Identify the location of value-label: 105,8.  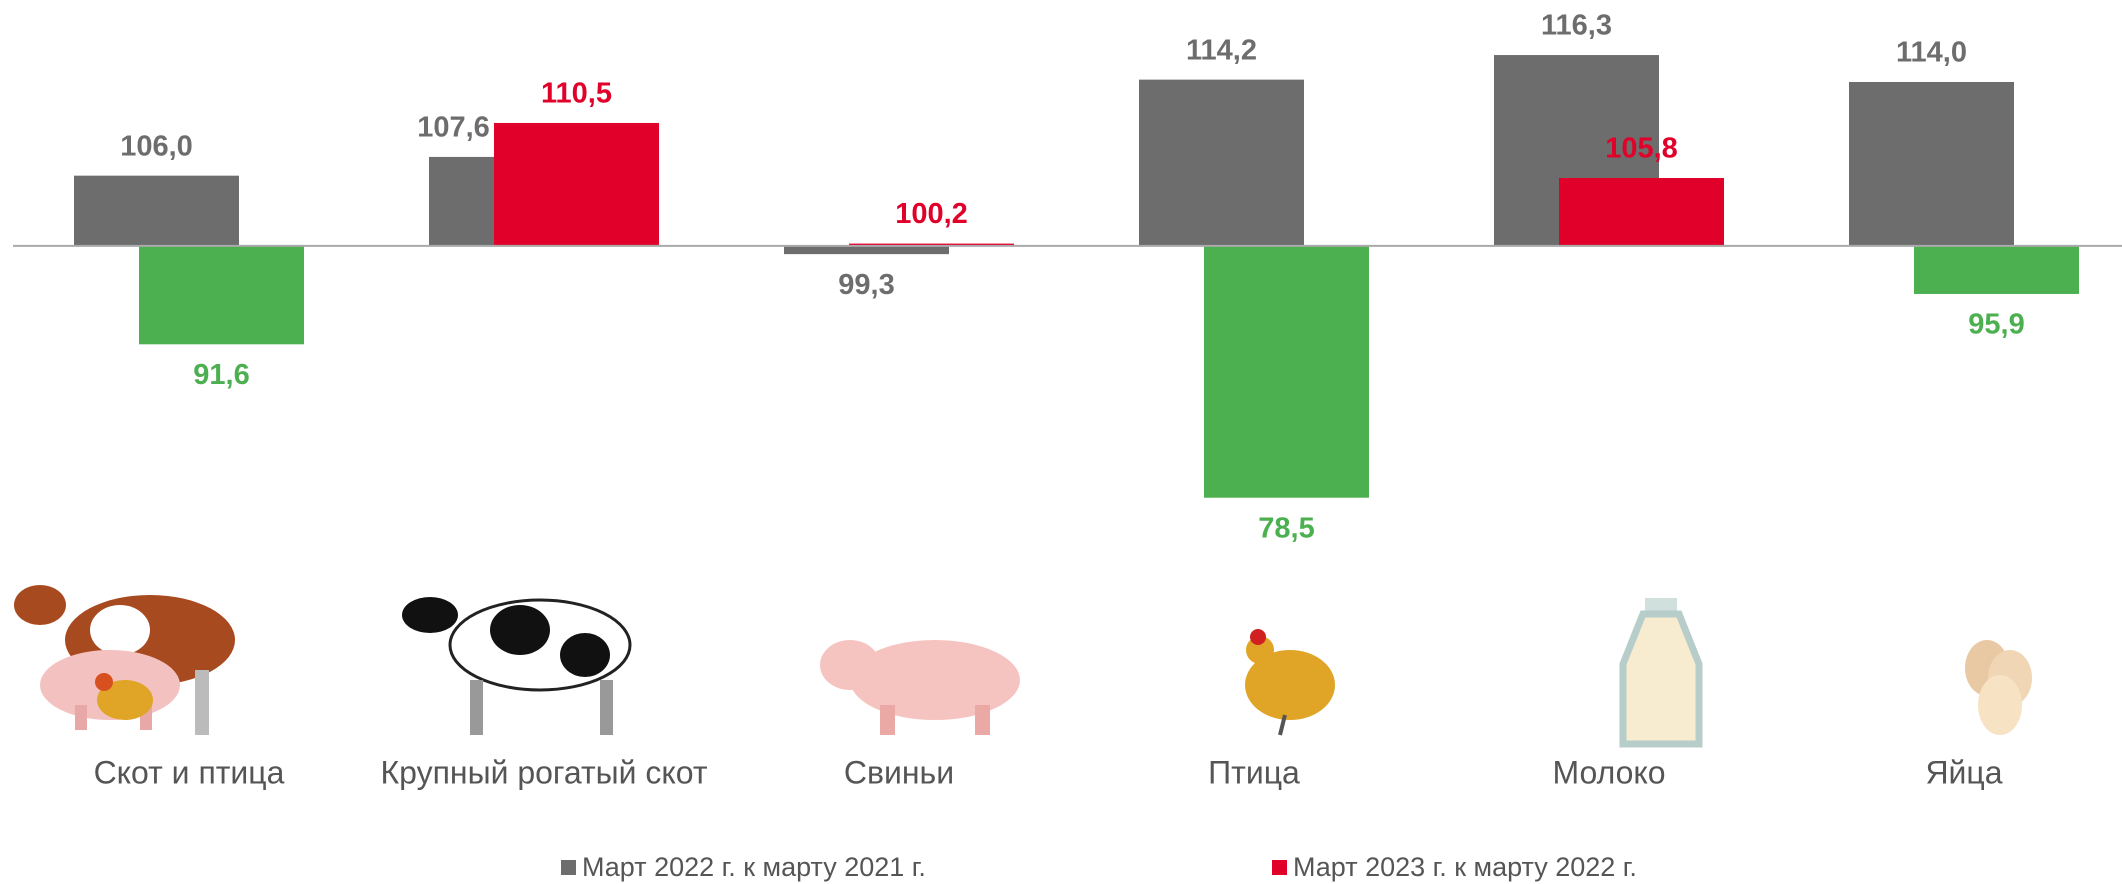
(1641, 149).